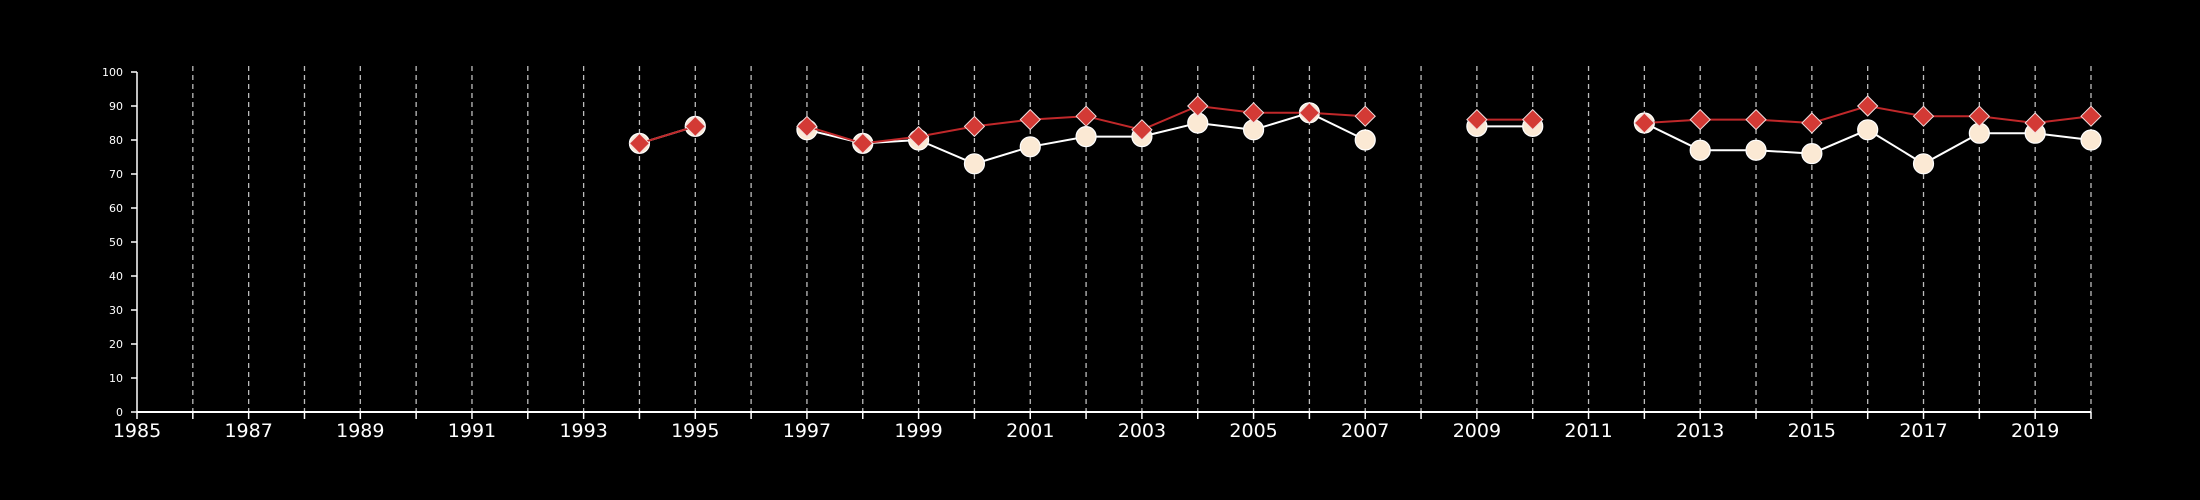  Describe the element at coordinates (1923, 164) in the screenshot. I see `series-1-point-2017` at that location.